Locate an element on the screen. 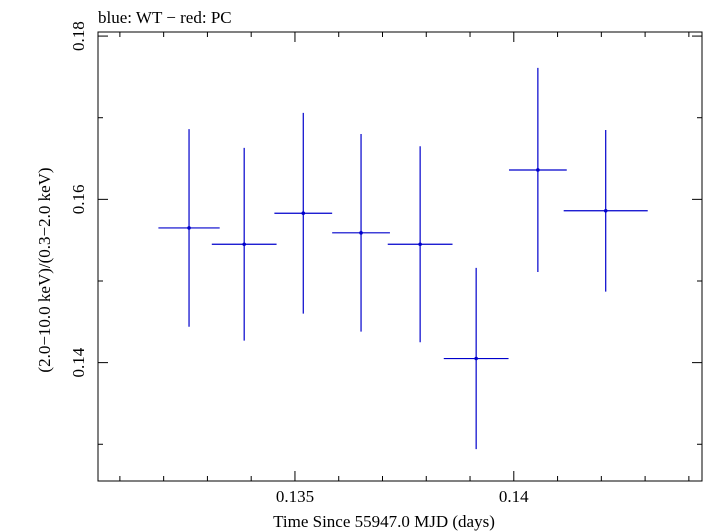 This screenshot has width=705, height=532. x-axis-label: Time Since 55947.0 MJD (days) is located at coordinates (384, 521).